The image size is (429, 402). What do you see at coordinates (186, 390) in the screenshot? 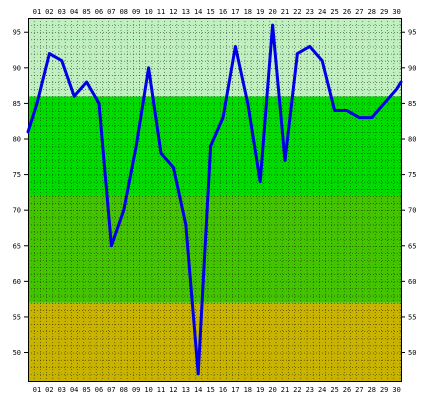
I see `x-tick-label-bottom: 13` at bounding box center [186, 390].